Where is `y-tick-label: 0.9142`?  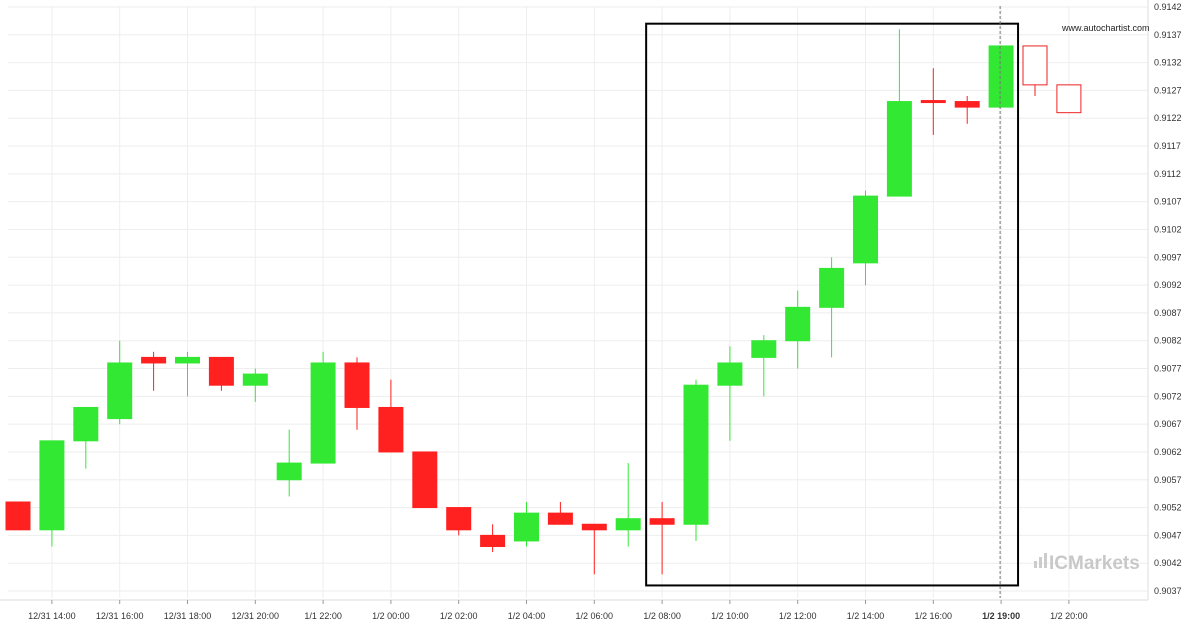
y-tick-label: 0.9142 is located at coordinates (1168, 7).